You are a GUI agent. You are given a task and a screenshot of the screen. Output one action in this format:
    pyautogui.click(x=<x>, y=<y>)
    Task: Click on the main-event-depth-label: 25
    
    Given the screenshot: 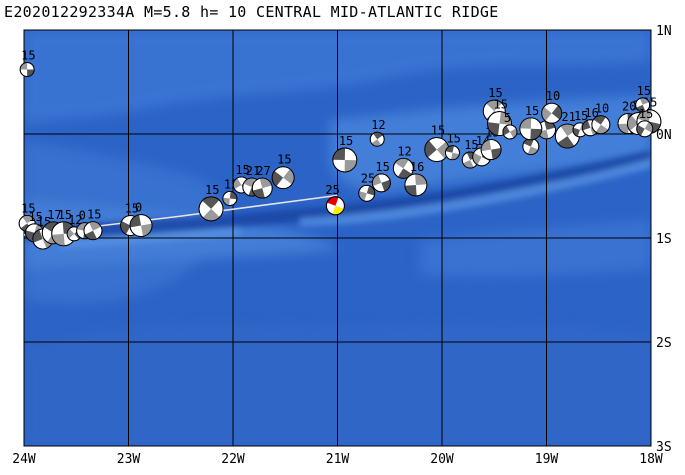 What is the action you would take?
    pyautogui.click(x=332, y=190)
    